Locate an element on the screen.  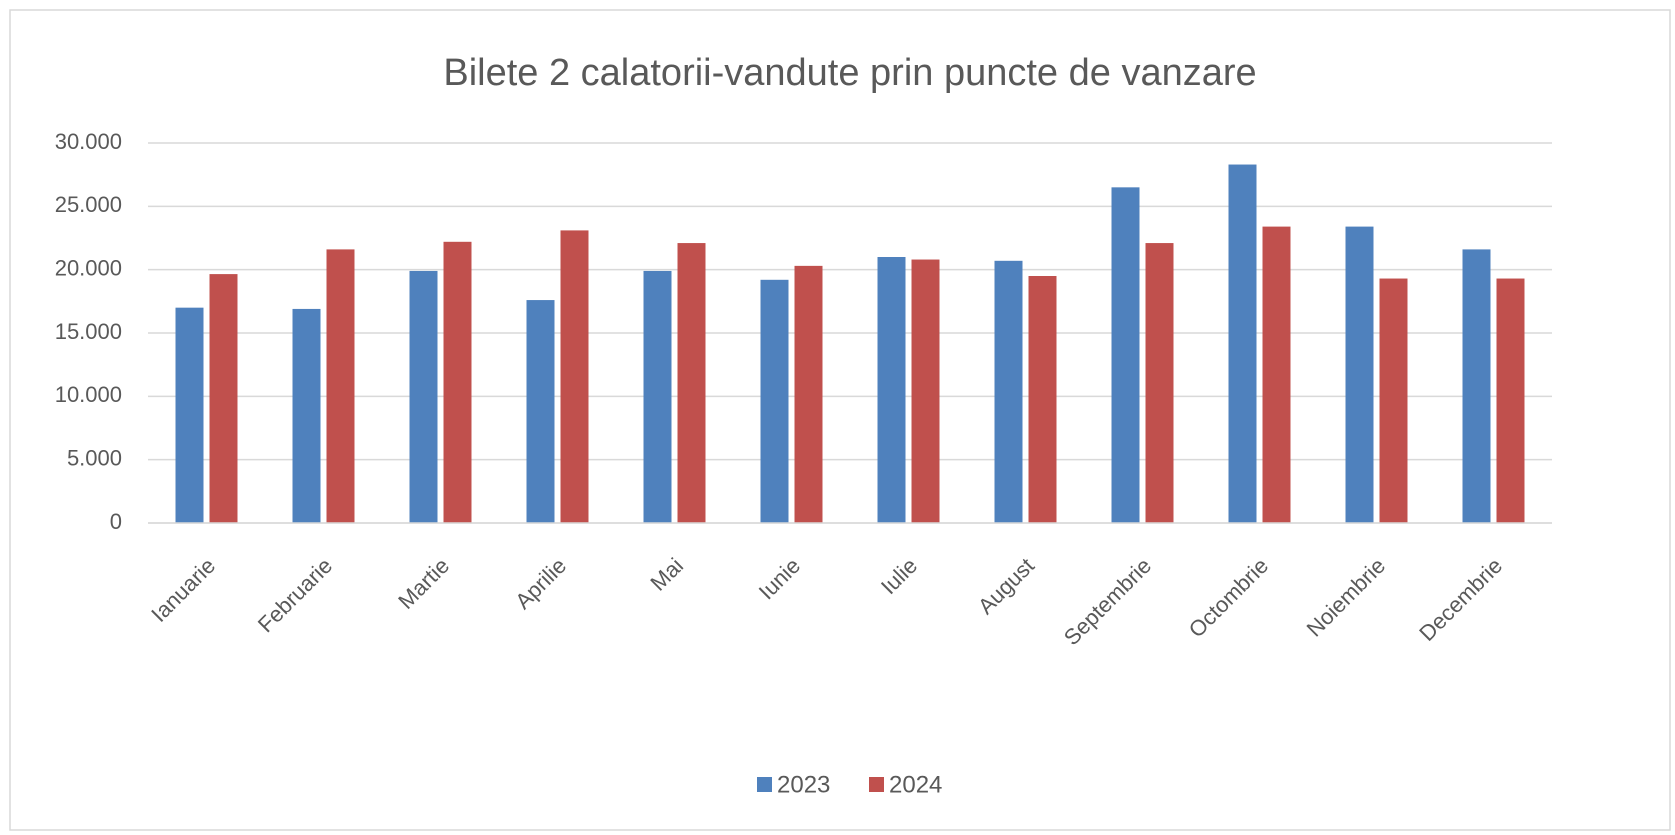
y-tick-label: 30.000 is located at coordinates (88, 141).